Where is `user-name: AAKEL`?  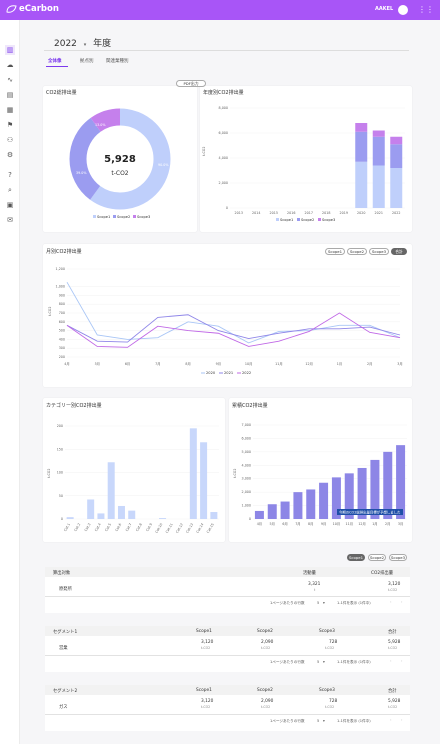 user-name: AAKEL is located at coordinates (384, 9).